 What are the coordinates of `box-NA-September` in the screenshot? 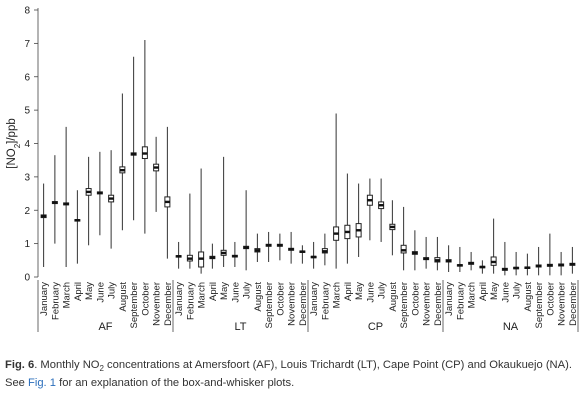 It's located at (538, 261).